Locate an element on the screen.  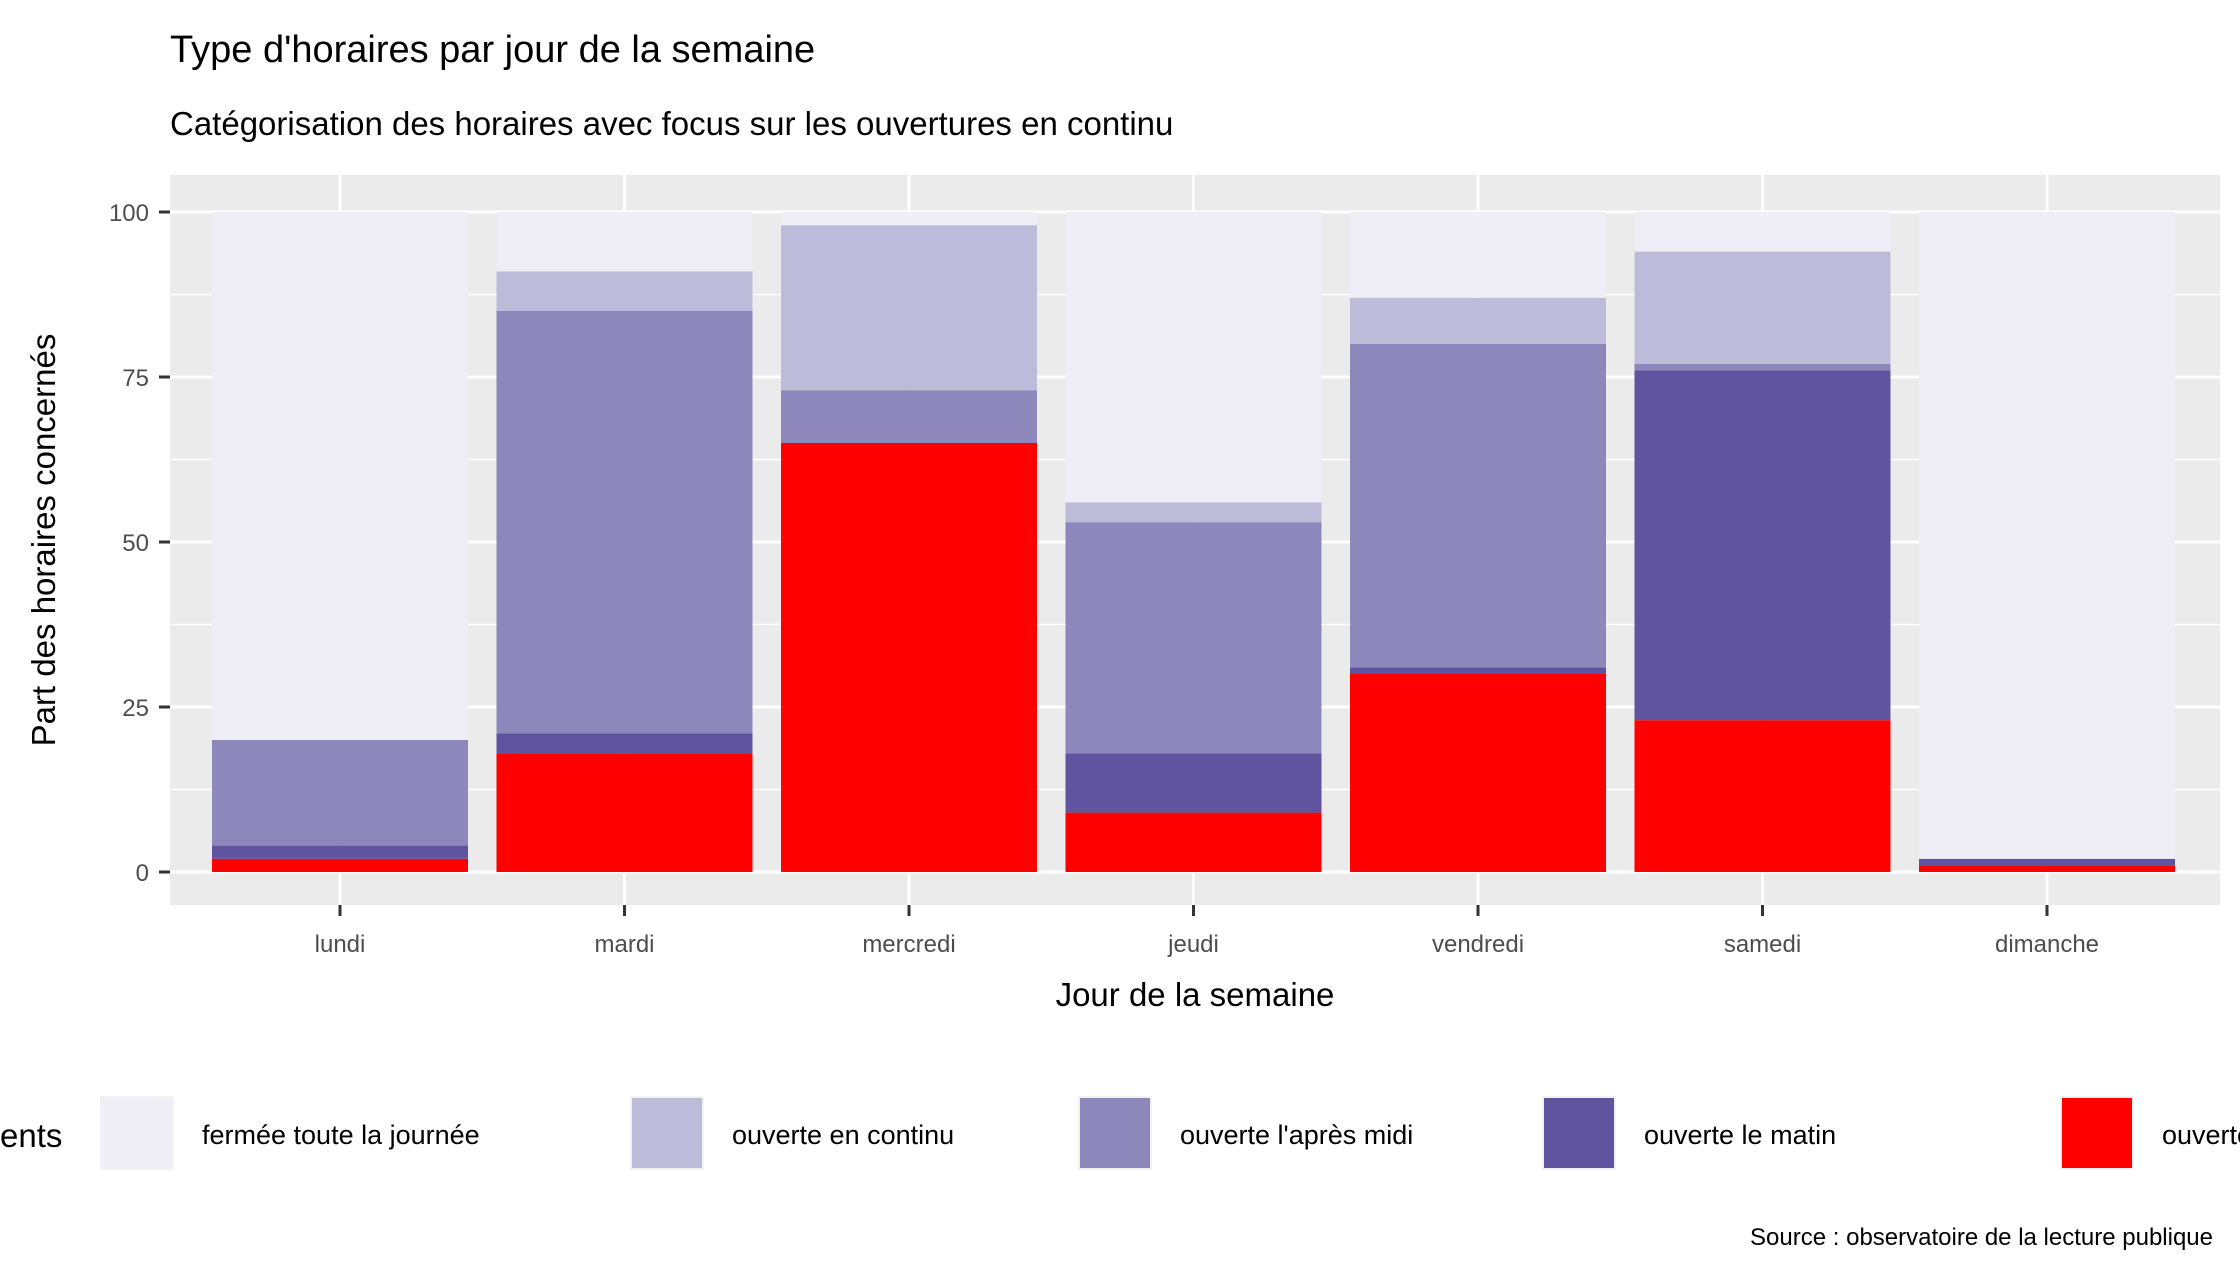
y-tick-label: 100 is located at coordinates (129, 213).